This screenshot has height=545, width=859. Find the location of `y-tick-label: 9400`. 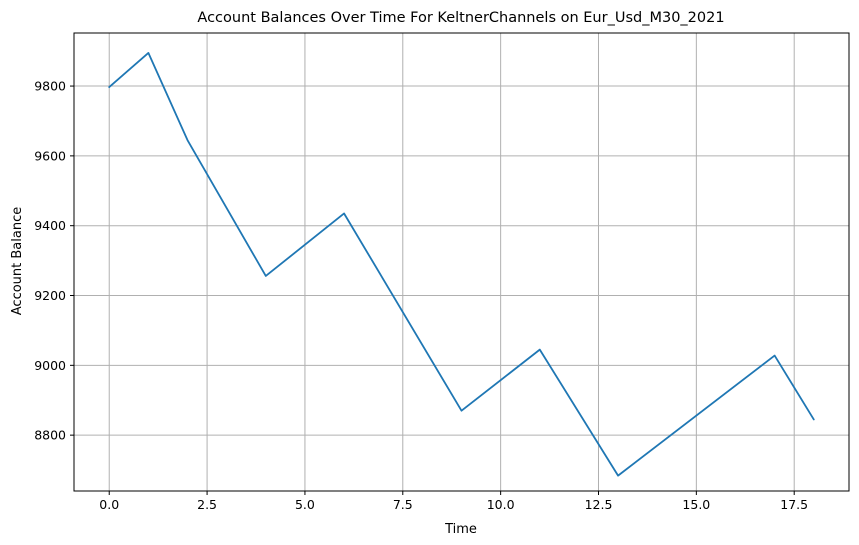

y-tick-label: 9400 is located at coordinates (50, 225).